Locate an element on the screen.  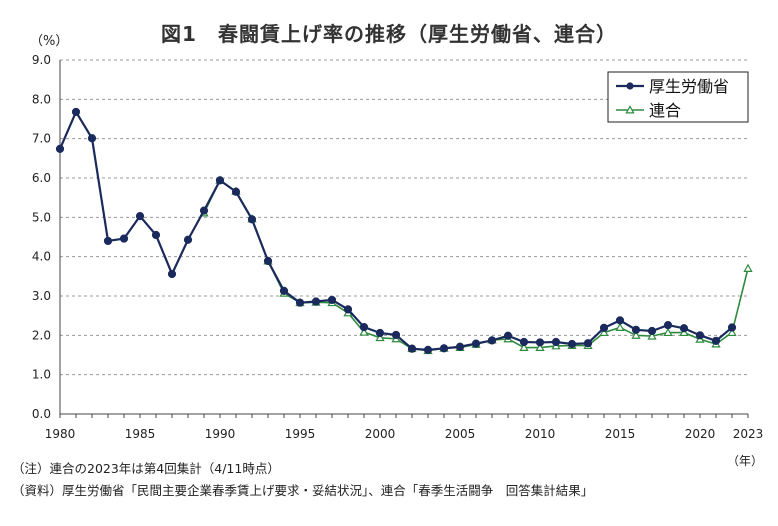
x-tick-label: 2020 is located at coordinates (700, 434).